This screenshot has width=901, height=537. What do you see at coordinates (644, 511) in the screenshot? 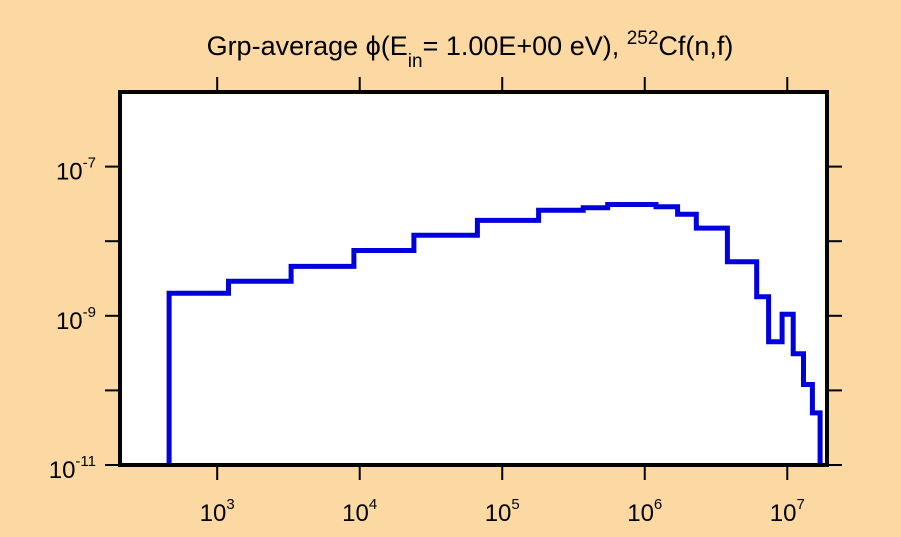
I see `x-tick-label-6: 10⁶` at bounding box center [644, 511].